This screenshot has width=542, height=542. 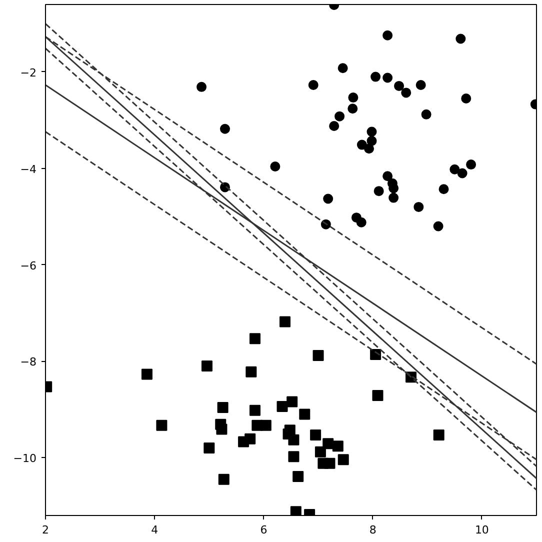 I want to click on x-tick-label: 4, so click(x=154, y=530).